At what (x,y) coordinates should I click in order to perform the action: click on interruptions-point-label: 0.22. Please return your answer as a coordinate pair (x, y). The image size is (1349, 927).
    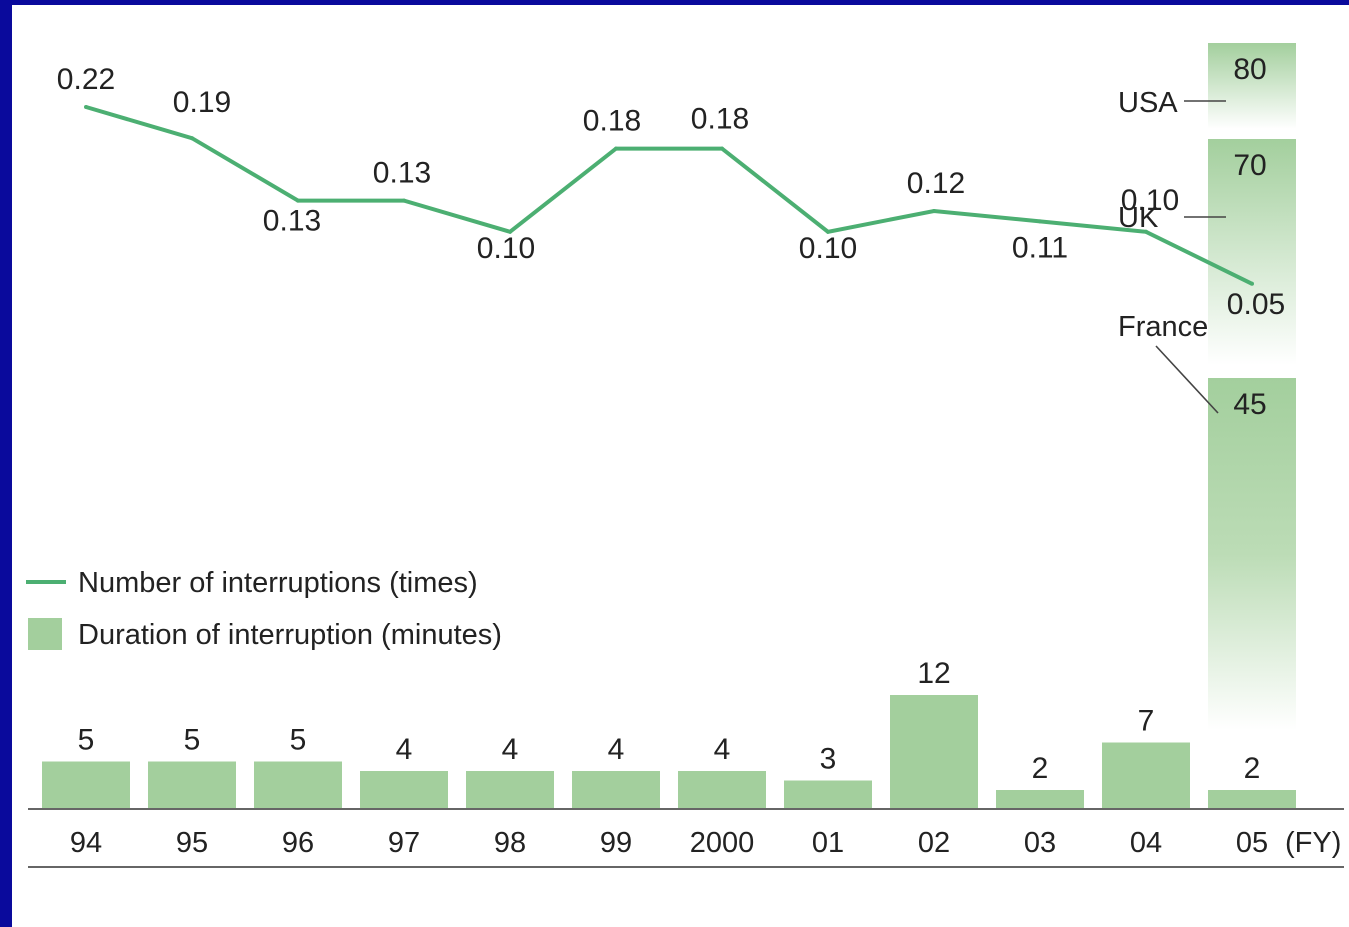
    Looking at the image, I should click on (86, 79).